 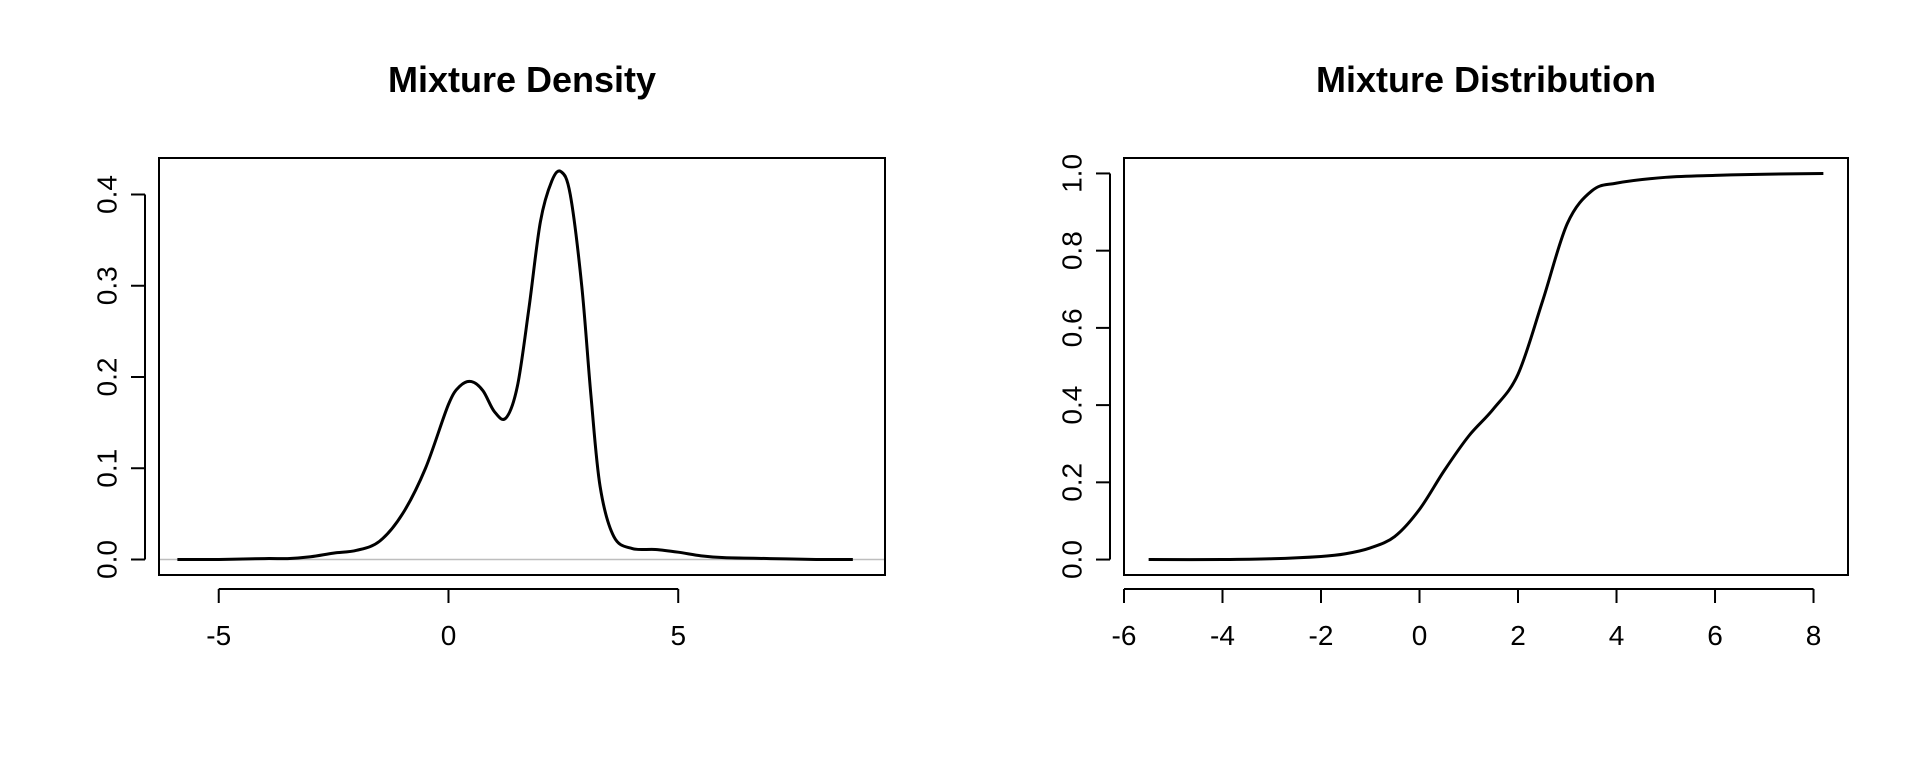 What do you see at coordinates (1222, 635) in the screenshot?
I see `distribution-chart-x-tick-label: -4` at bounding box center [1222, 635].